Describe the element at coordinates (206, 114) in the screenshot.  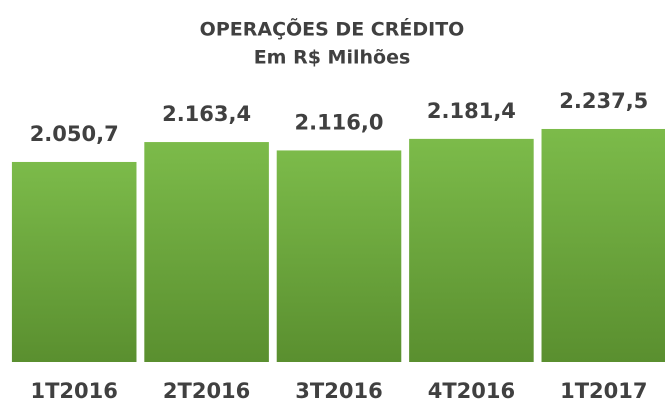
I see `value-label: 2.163,4` at that location.